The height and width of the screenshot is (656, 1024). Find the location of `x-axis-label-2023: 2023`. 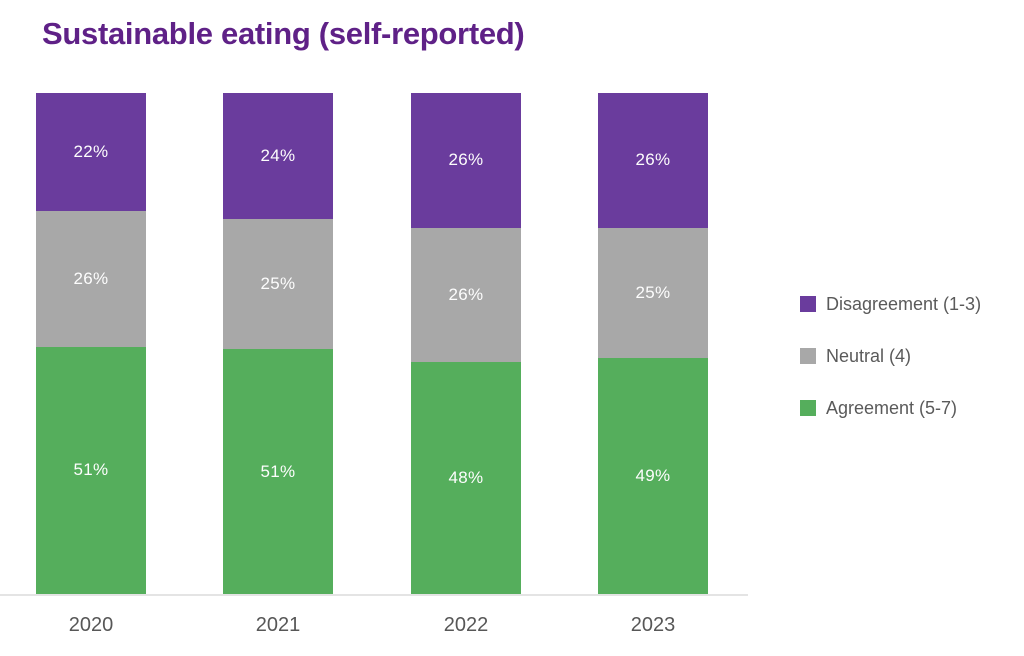

x-axis-label-2023: 2023 is located at coordinates (653, 625).